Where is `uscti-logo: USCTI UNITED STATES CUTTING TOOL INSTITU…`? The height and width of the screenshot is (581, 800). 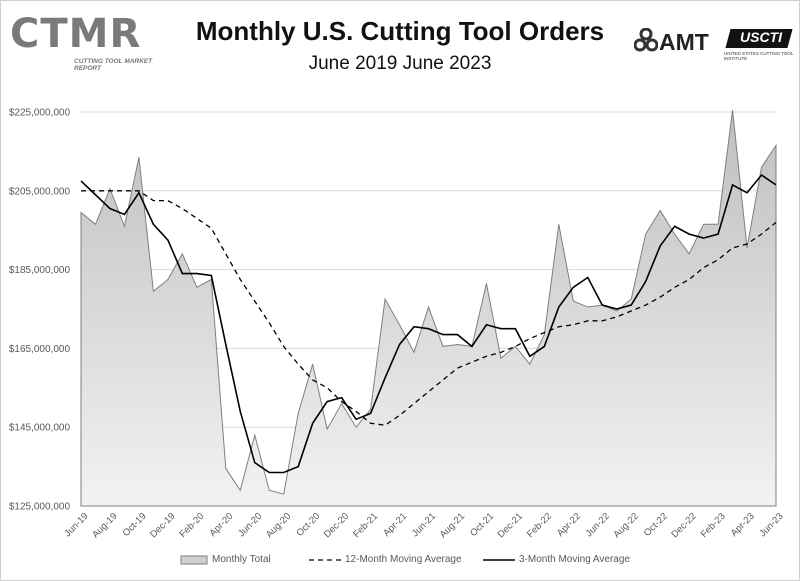
uscti-logo: USCTI UNITED STATES CUTTING TOOL INSTITU… is located at coordinates (758, 46).